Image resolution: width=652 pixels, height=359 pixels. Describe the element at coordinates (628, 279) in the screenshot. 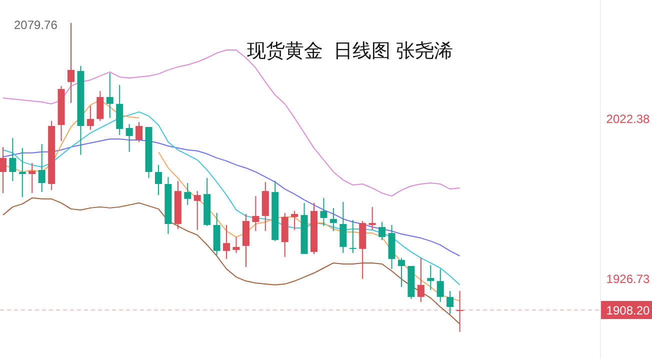

I see `y-tick-label: 1926.73` at that location.